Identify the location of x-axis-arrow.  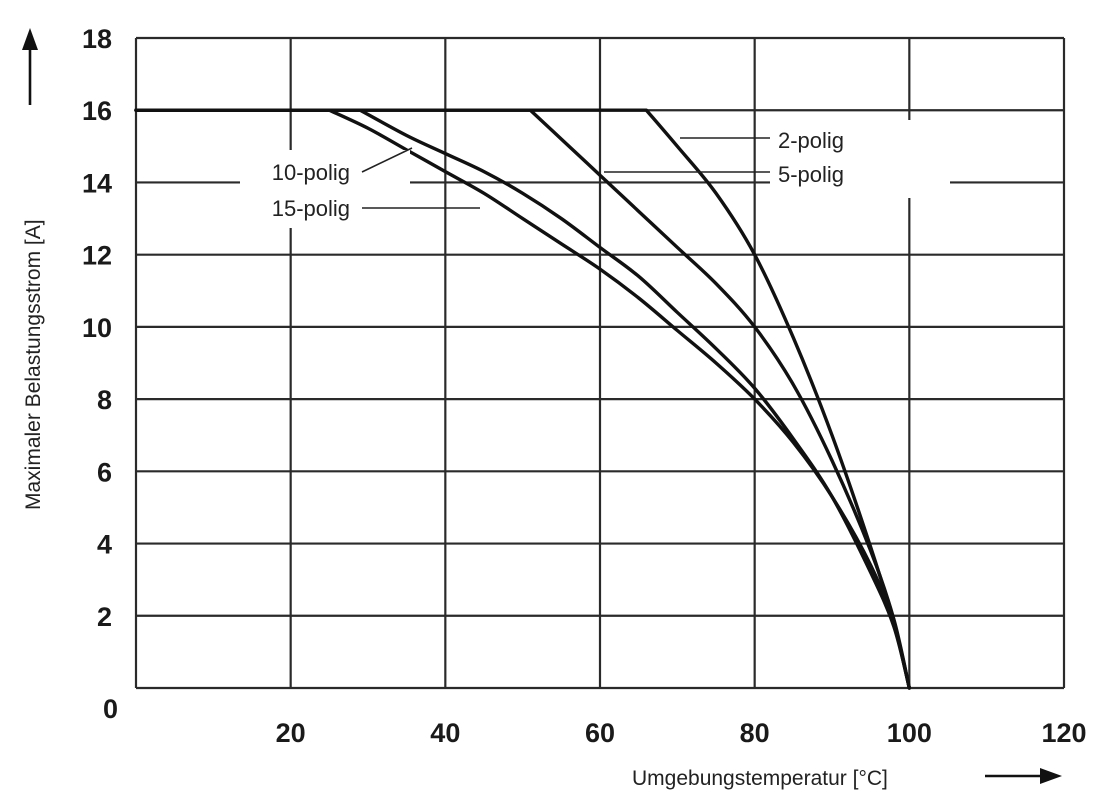
(1023, 776).